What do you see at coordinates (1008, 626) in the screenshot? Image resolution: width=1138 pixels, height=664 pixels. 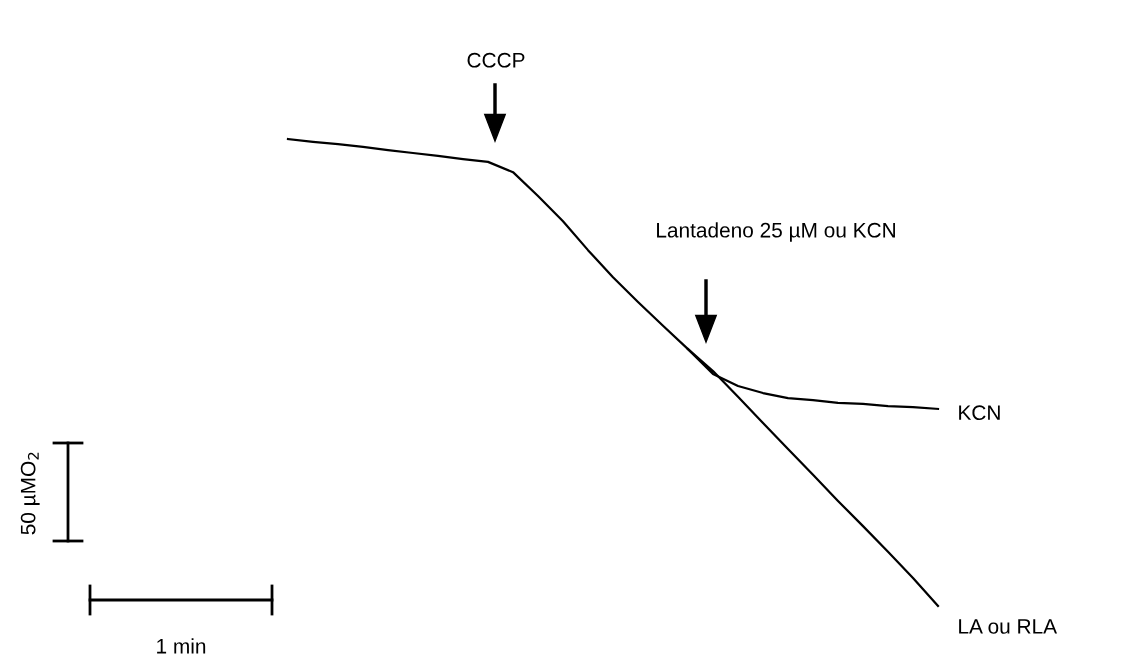 I see `series-label: LA ou RLA` at bounding box center [1008, 626].